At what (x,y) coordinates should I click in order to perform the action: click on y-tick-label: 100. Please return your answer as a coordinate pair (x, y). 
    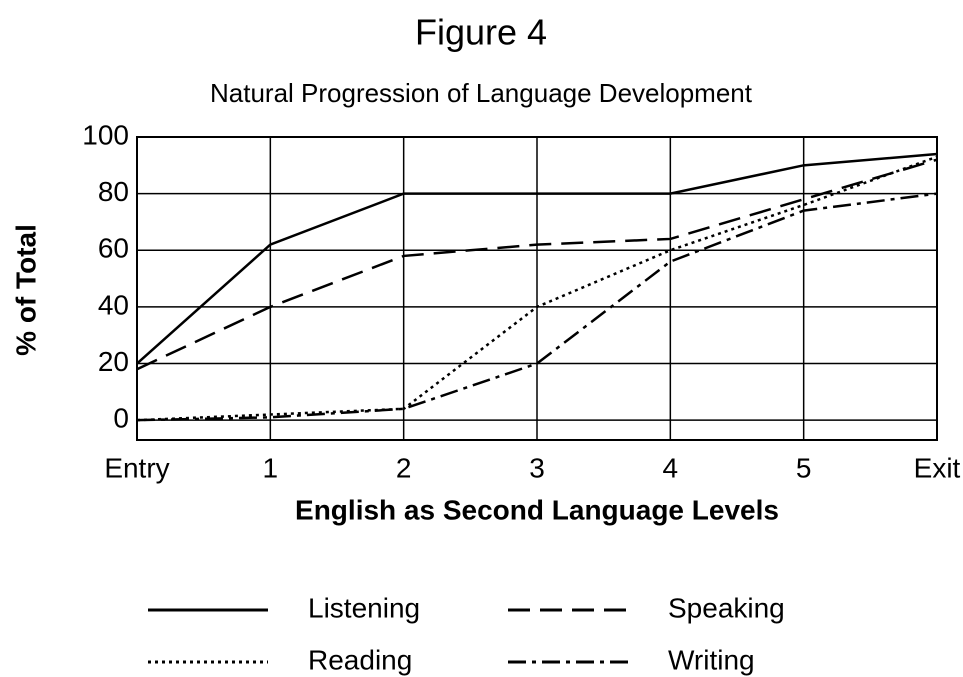
    Looking at the image, I should click on (105, 134).